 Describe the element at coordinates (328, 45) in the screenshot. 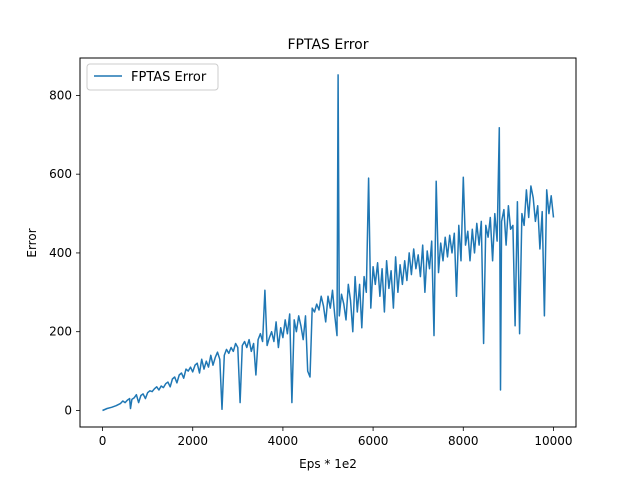

I see `chart-title: FPTAS Error` at that location.